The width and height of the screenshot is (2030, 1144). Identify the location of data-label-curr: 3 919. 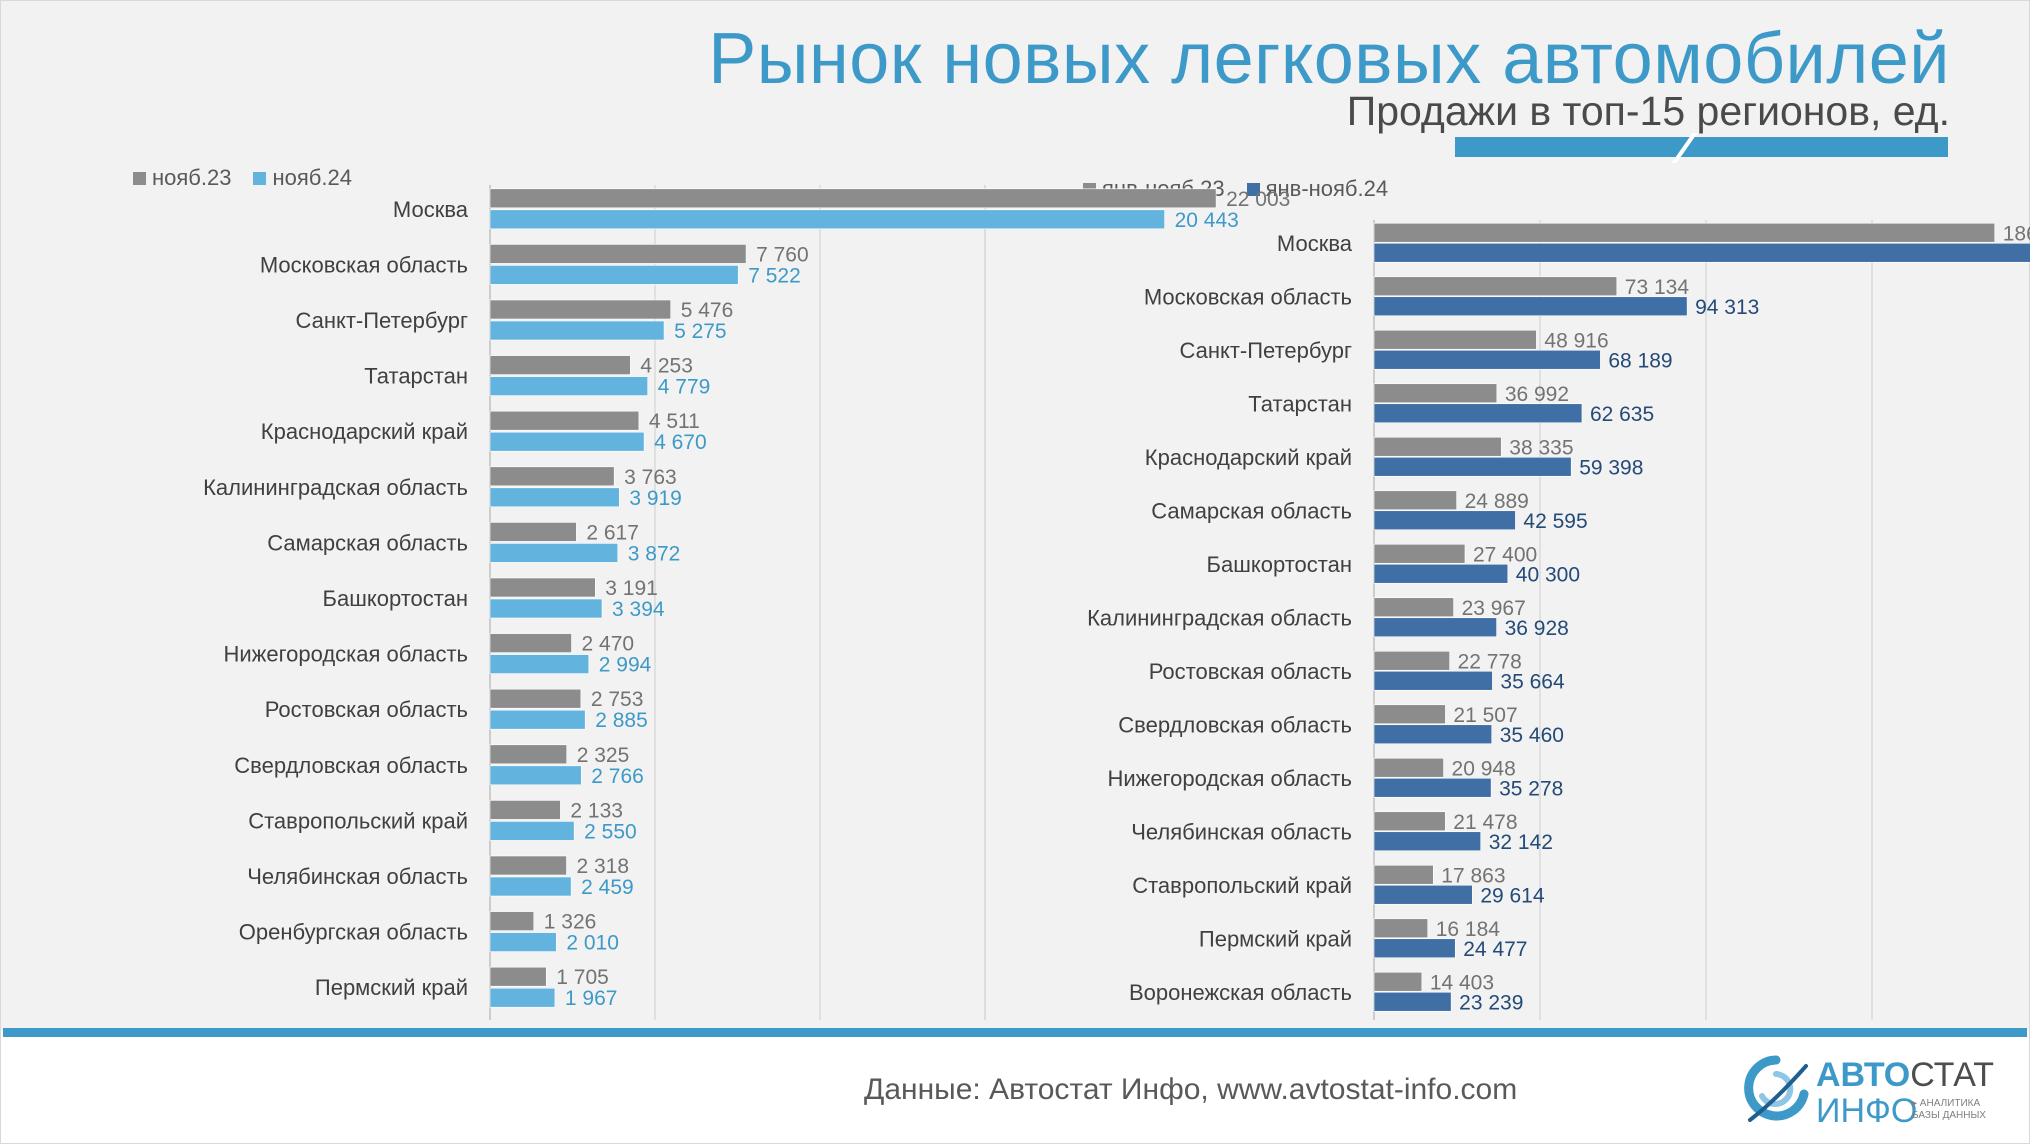
(655, 498).